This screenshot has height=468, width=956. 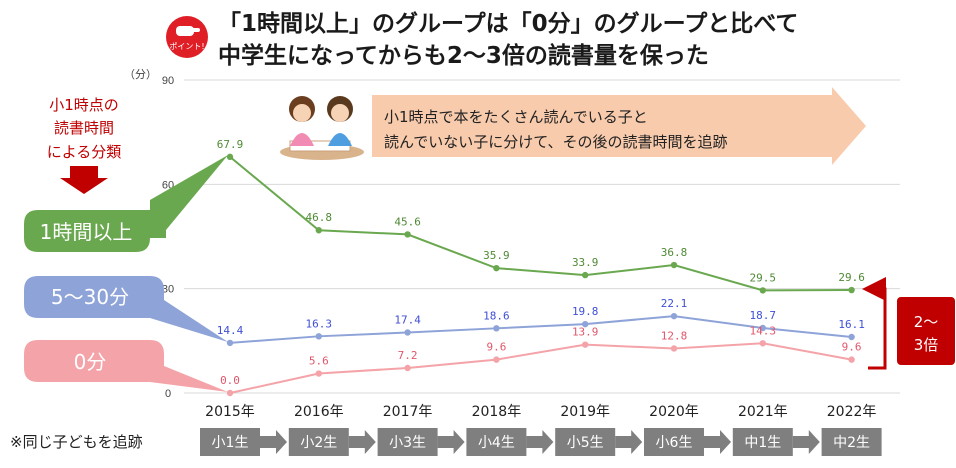 I want to click on series-1-hour-value-label: 35.9, so click(x=496, y=255).